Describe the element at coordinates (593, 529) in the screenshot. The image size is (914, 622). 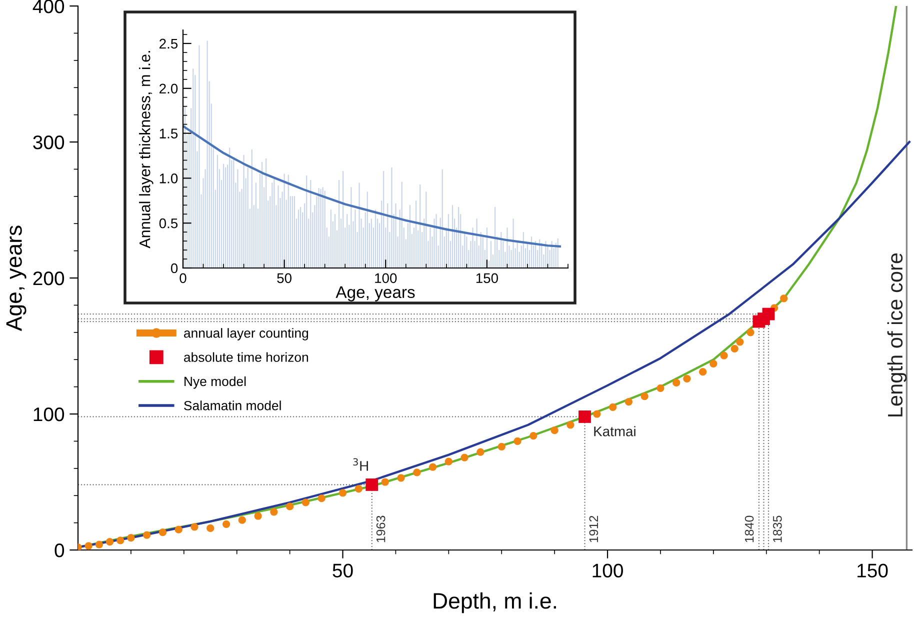
I see `annotation: 1912` at that location.